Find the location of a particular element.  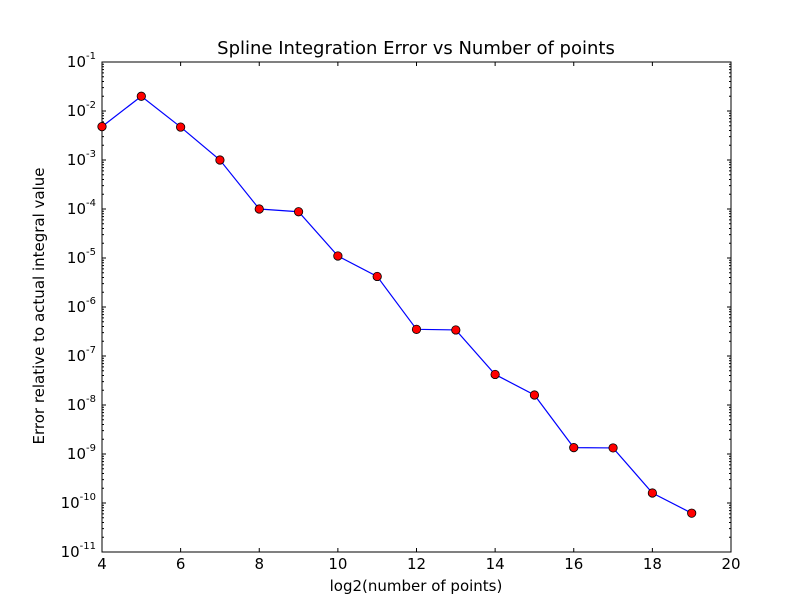

y-tick-label: 10⁻⁸ is located at coordinates (81, 404).